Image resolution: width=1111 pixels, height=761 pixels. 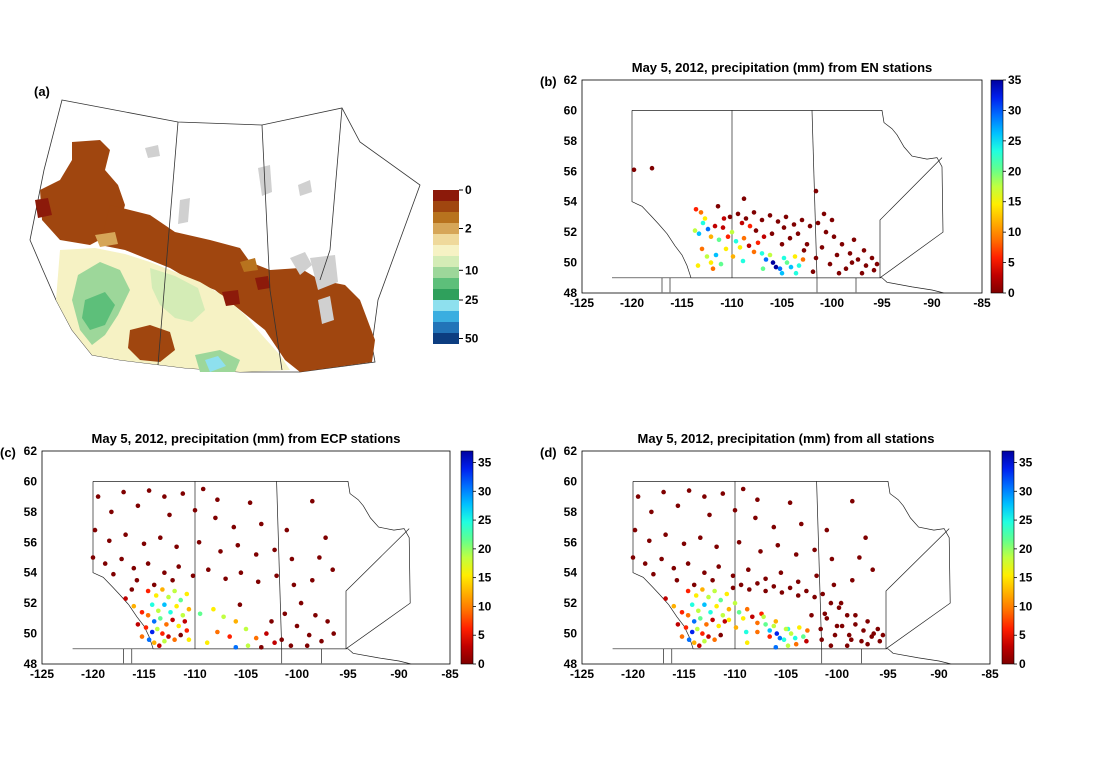 I want to click on panel-d-xtick: -100, so click(x=837, y=674).